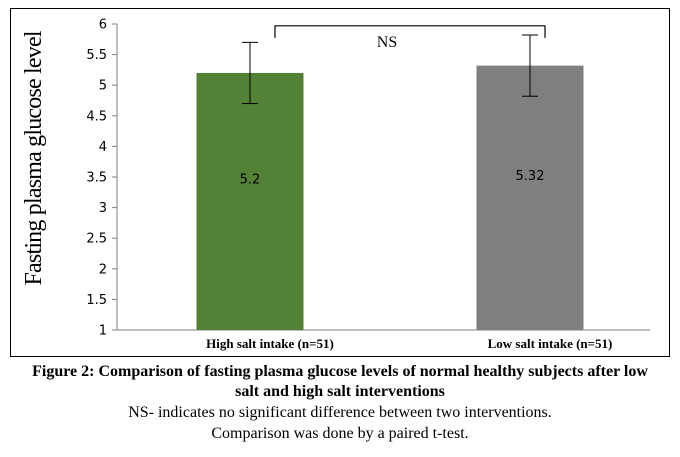 The height and width of the screenshot is (457, 680). I want to click on error-bars, so click(390, 69).